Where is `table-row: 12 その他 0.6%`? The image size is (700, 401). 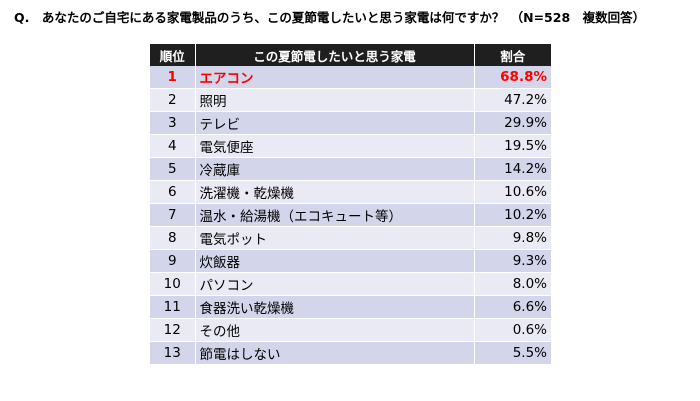
table-row: 12 その他 0.6% is located at coordinates (350, 330).